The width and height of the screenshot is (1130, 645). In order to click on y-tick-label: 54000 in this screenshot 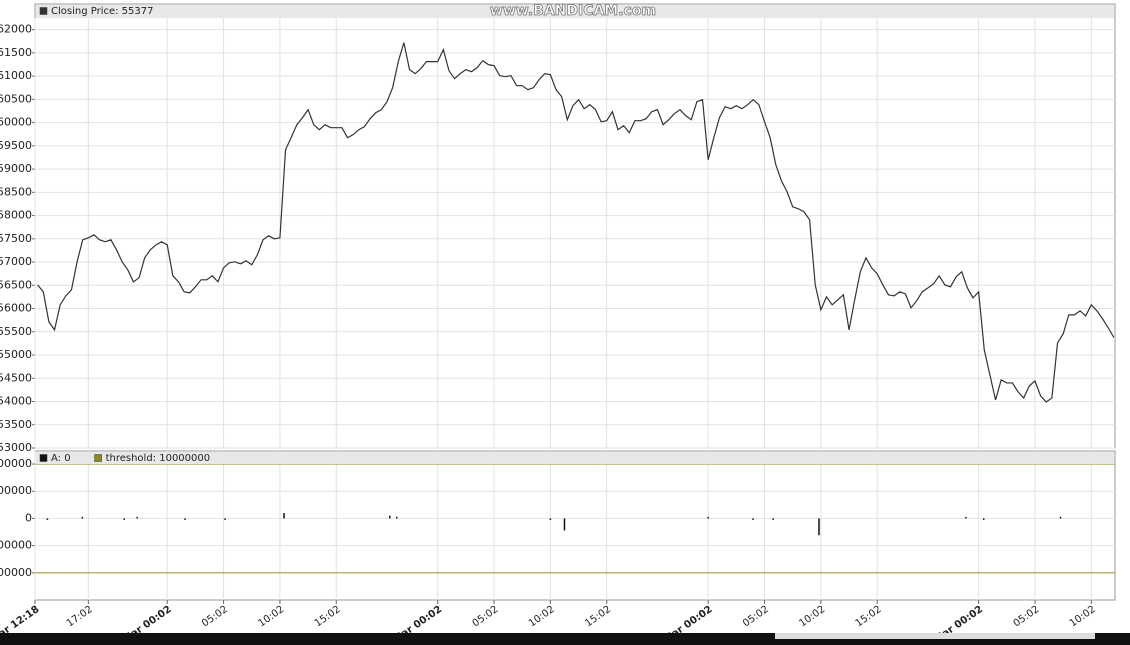, I will do `click(16, 401)`.